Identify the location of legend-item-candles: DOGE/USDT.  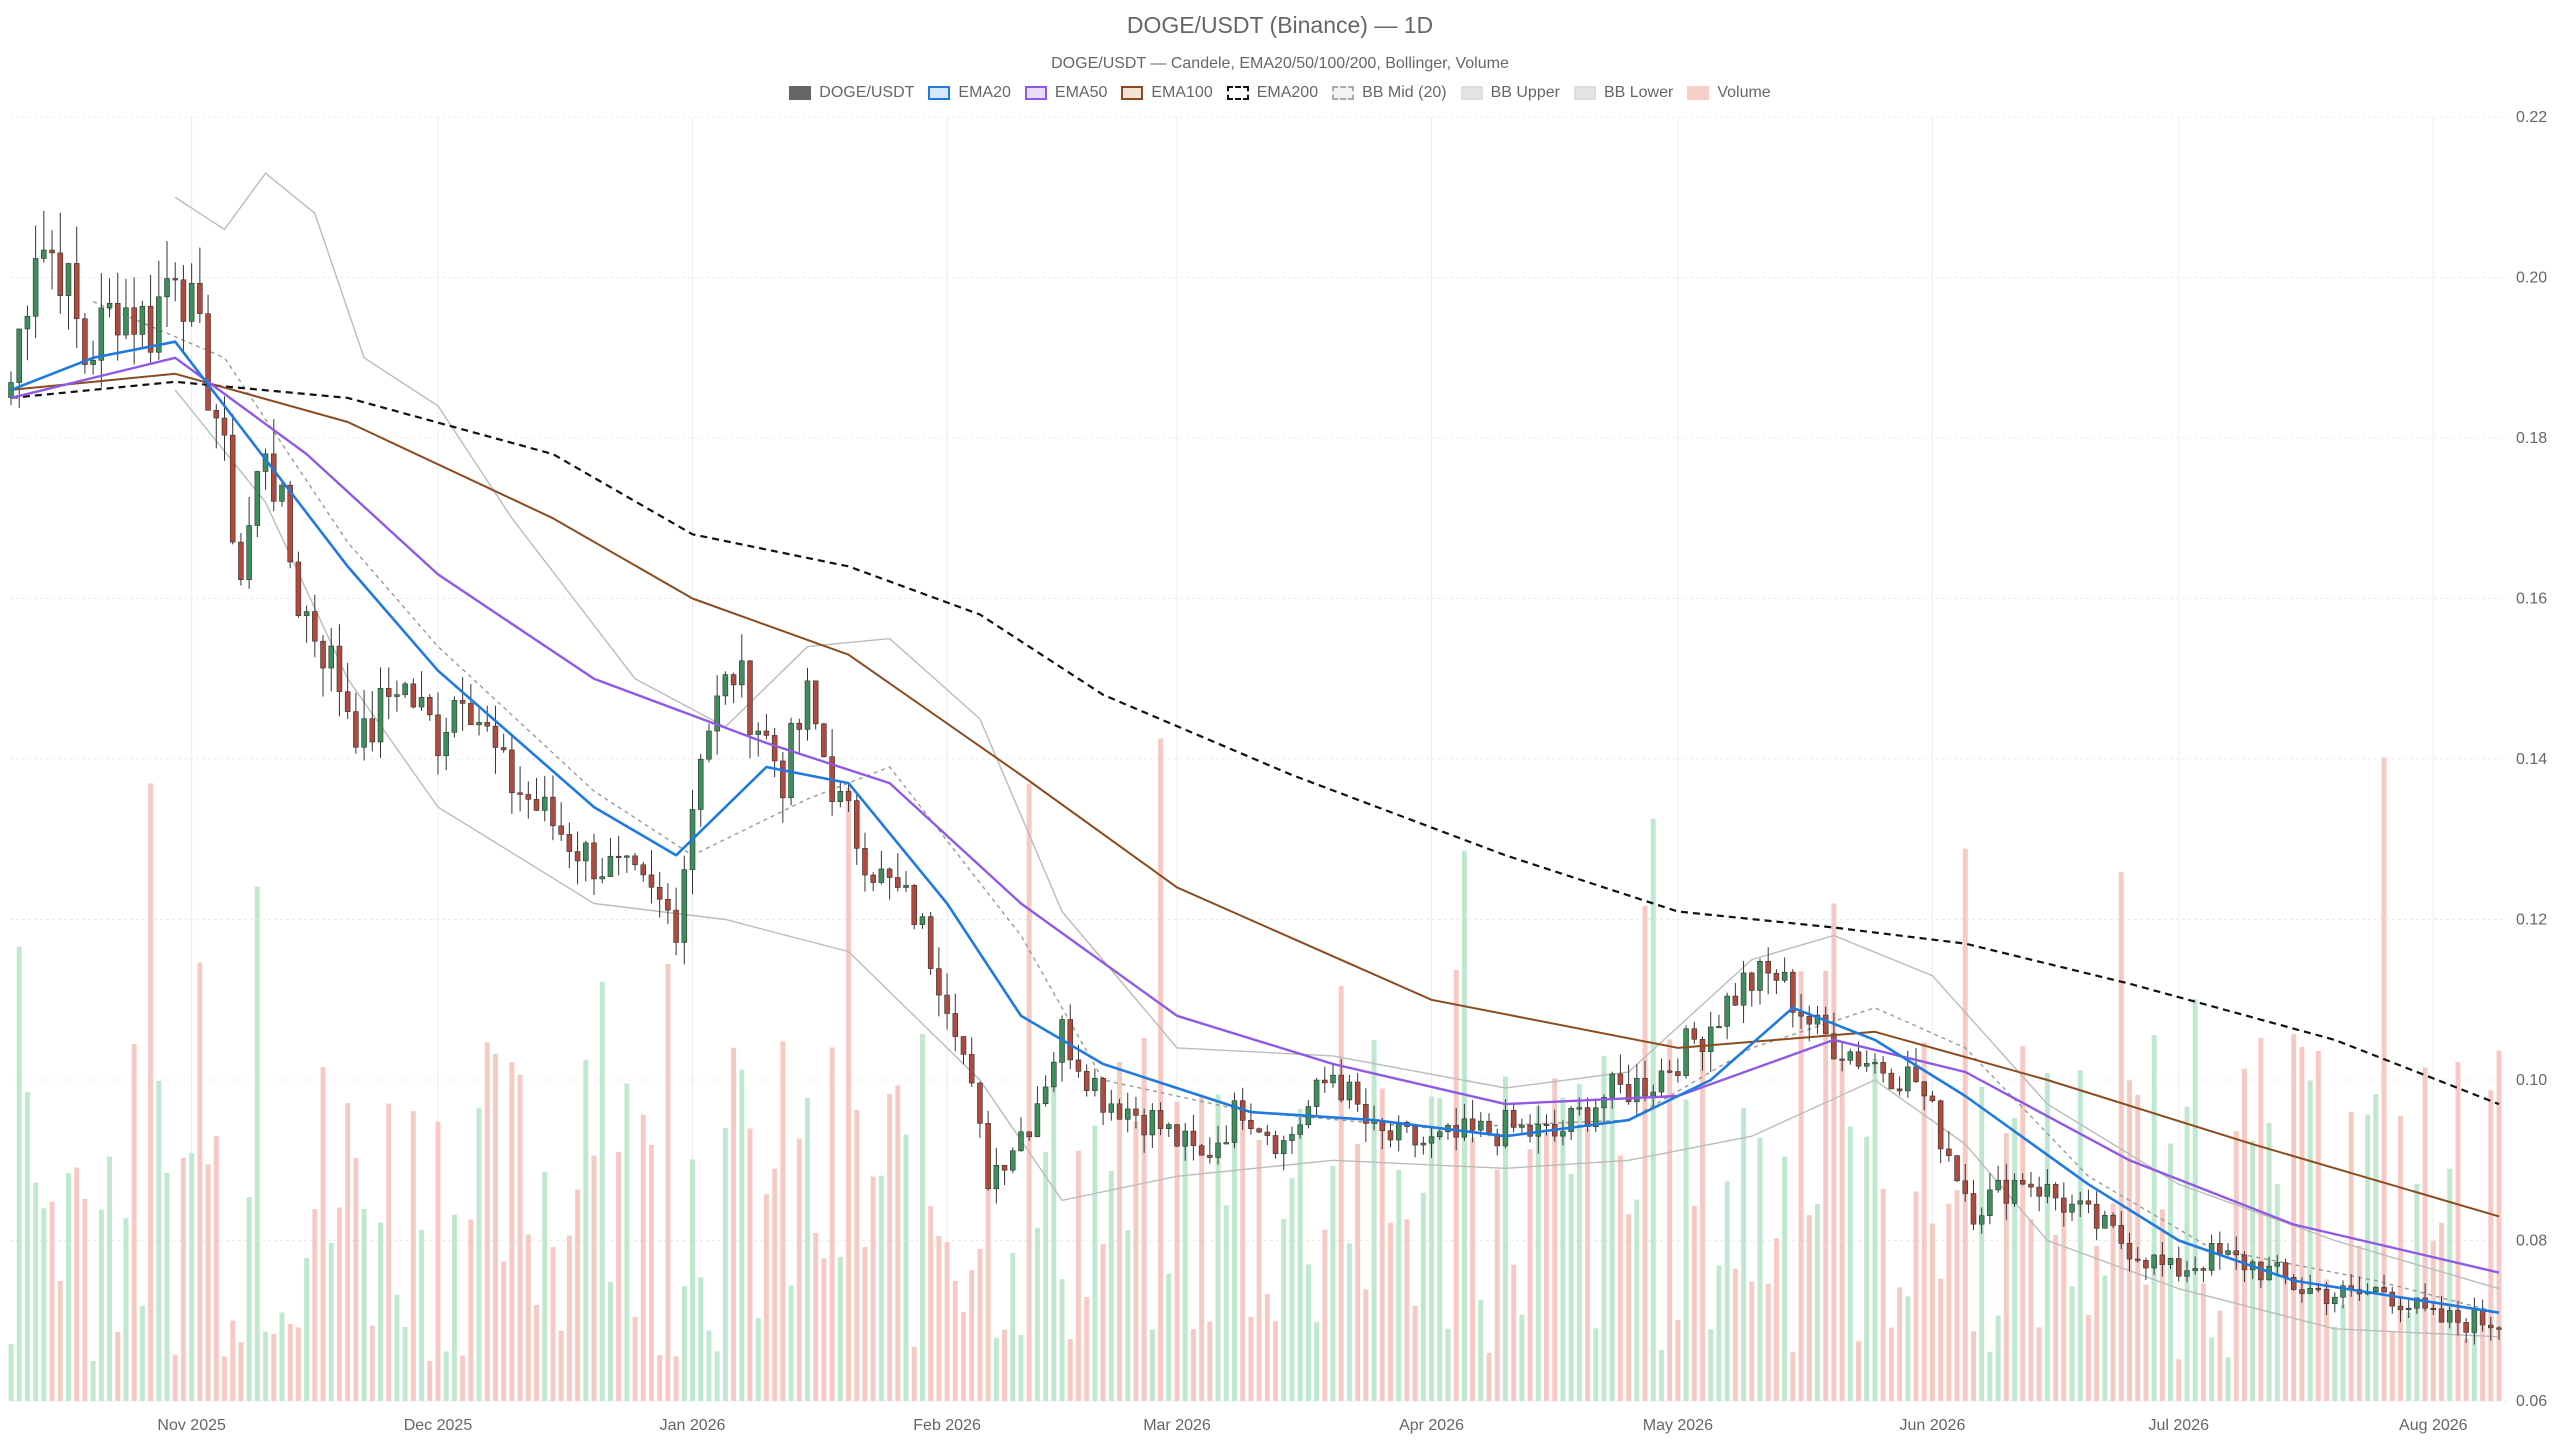
(851, 93).